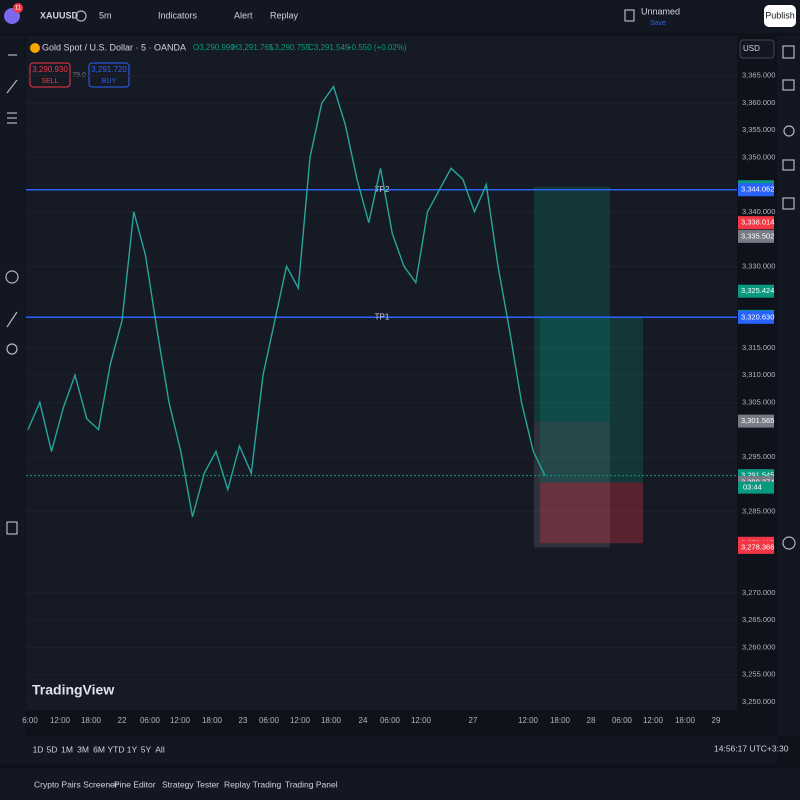 This screenshot has width=800, height=800. What do you see at coordinates (50, 75) in the screenshot?
I see `sell-button` at bounding box center [50, 75].